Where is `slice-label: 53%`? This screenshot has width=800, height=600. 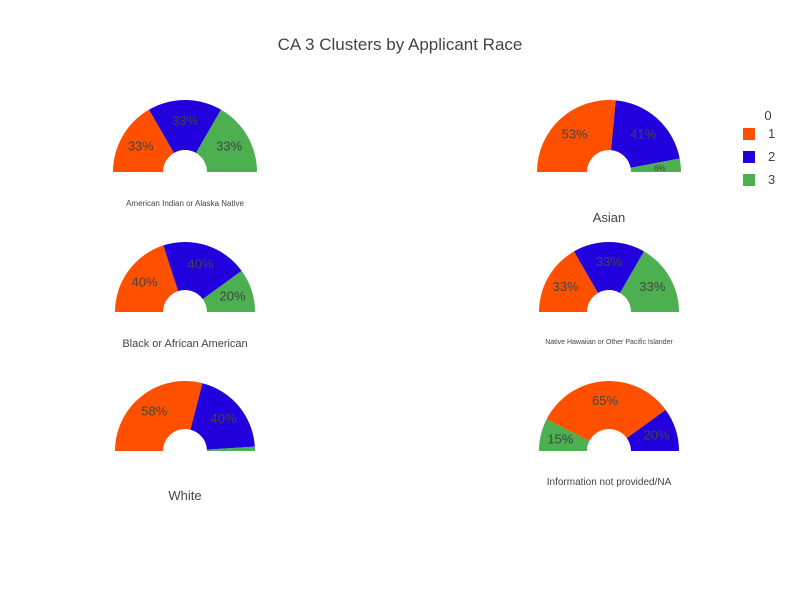 slice-label: 53% is located at coordinates (575, 133).